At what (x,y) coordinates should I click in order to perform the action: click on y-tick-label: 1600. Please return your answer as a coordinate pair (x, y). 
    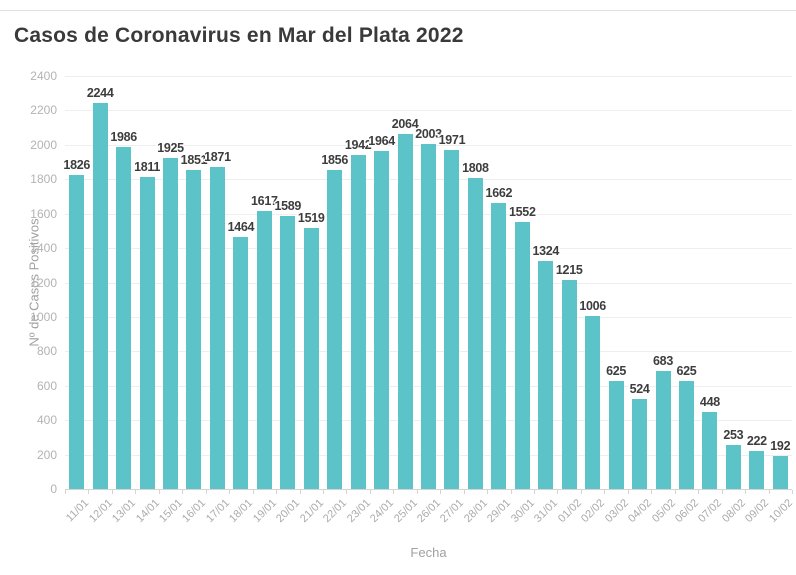
    Looking at the image, I should click on (43, 213).